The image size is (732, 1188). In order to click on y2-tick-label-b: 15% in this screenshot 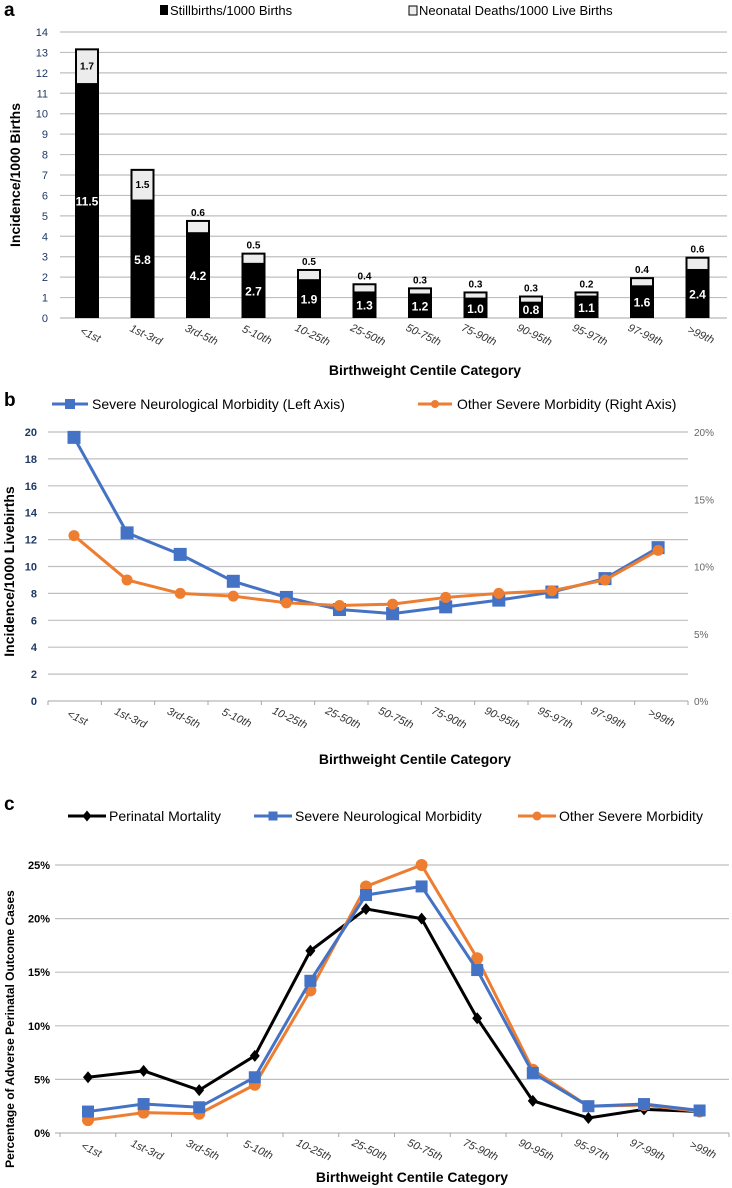, I will do `click(704, 500)`.